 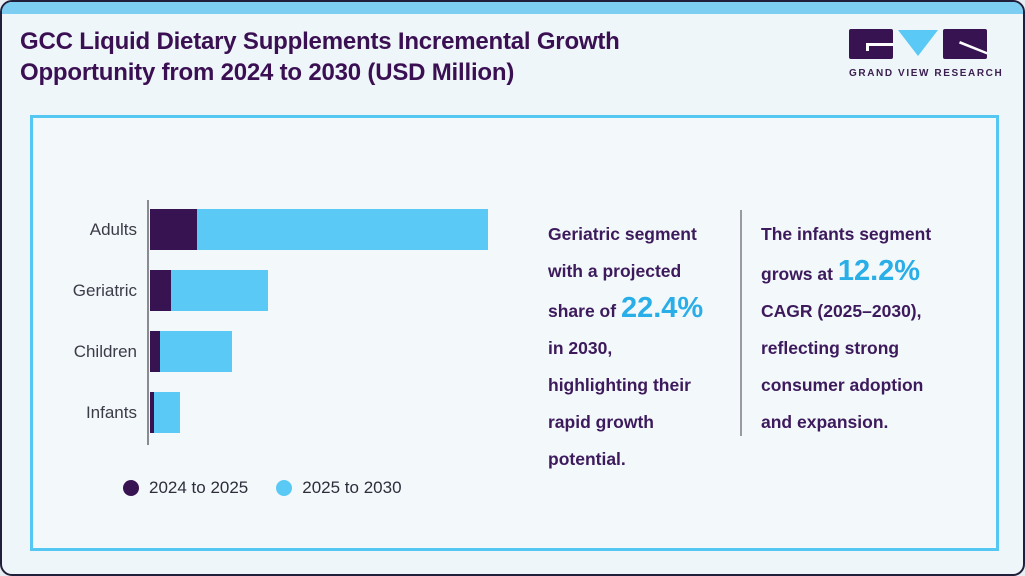 I want to click on bar-row-children: Children, so click(x=275, y=351).